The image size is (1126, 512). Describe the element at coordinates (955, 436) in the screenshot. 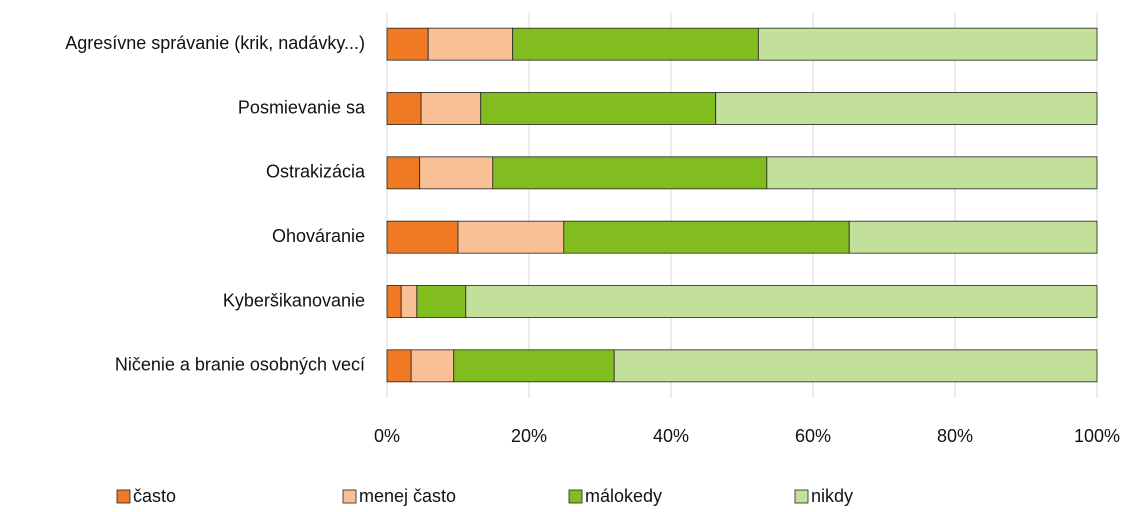

I see `x-tick-label: 80%` at that location.